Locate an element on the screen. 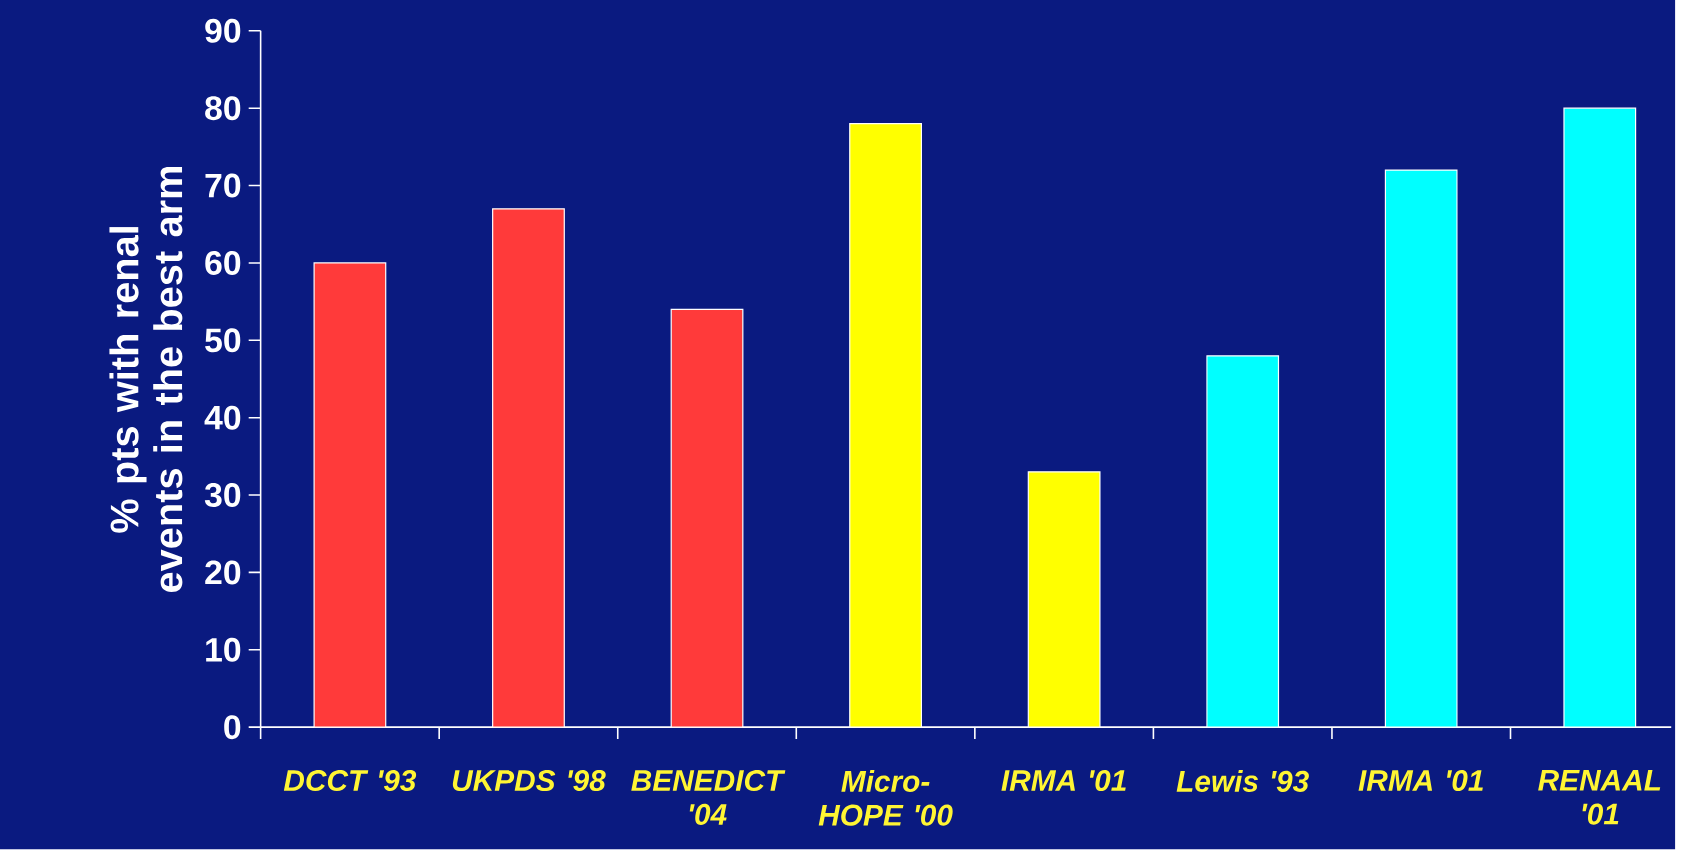 This screenshot has width=1684, height=850. y-axis-title: % pts with renal events in the best arm is located at coordinates (146, 380).